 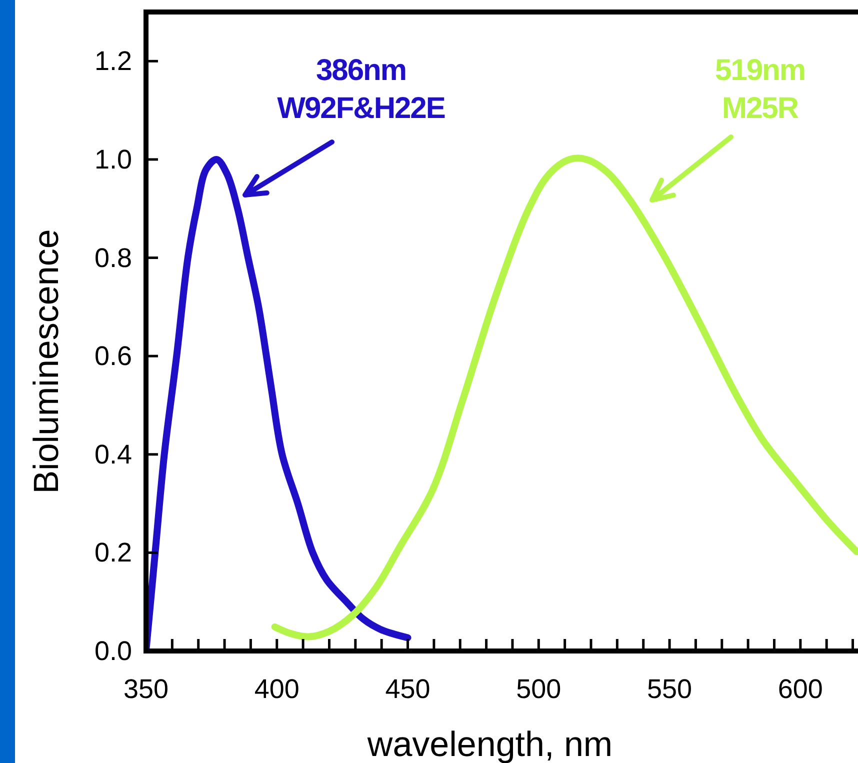 What do you see at coordinates (113, 651) in the screenshot?
I see `y-tick-label: 0.0` at bounding box center [113, 651].